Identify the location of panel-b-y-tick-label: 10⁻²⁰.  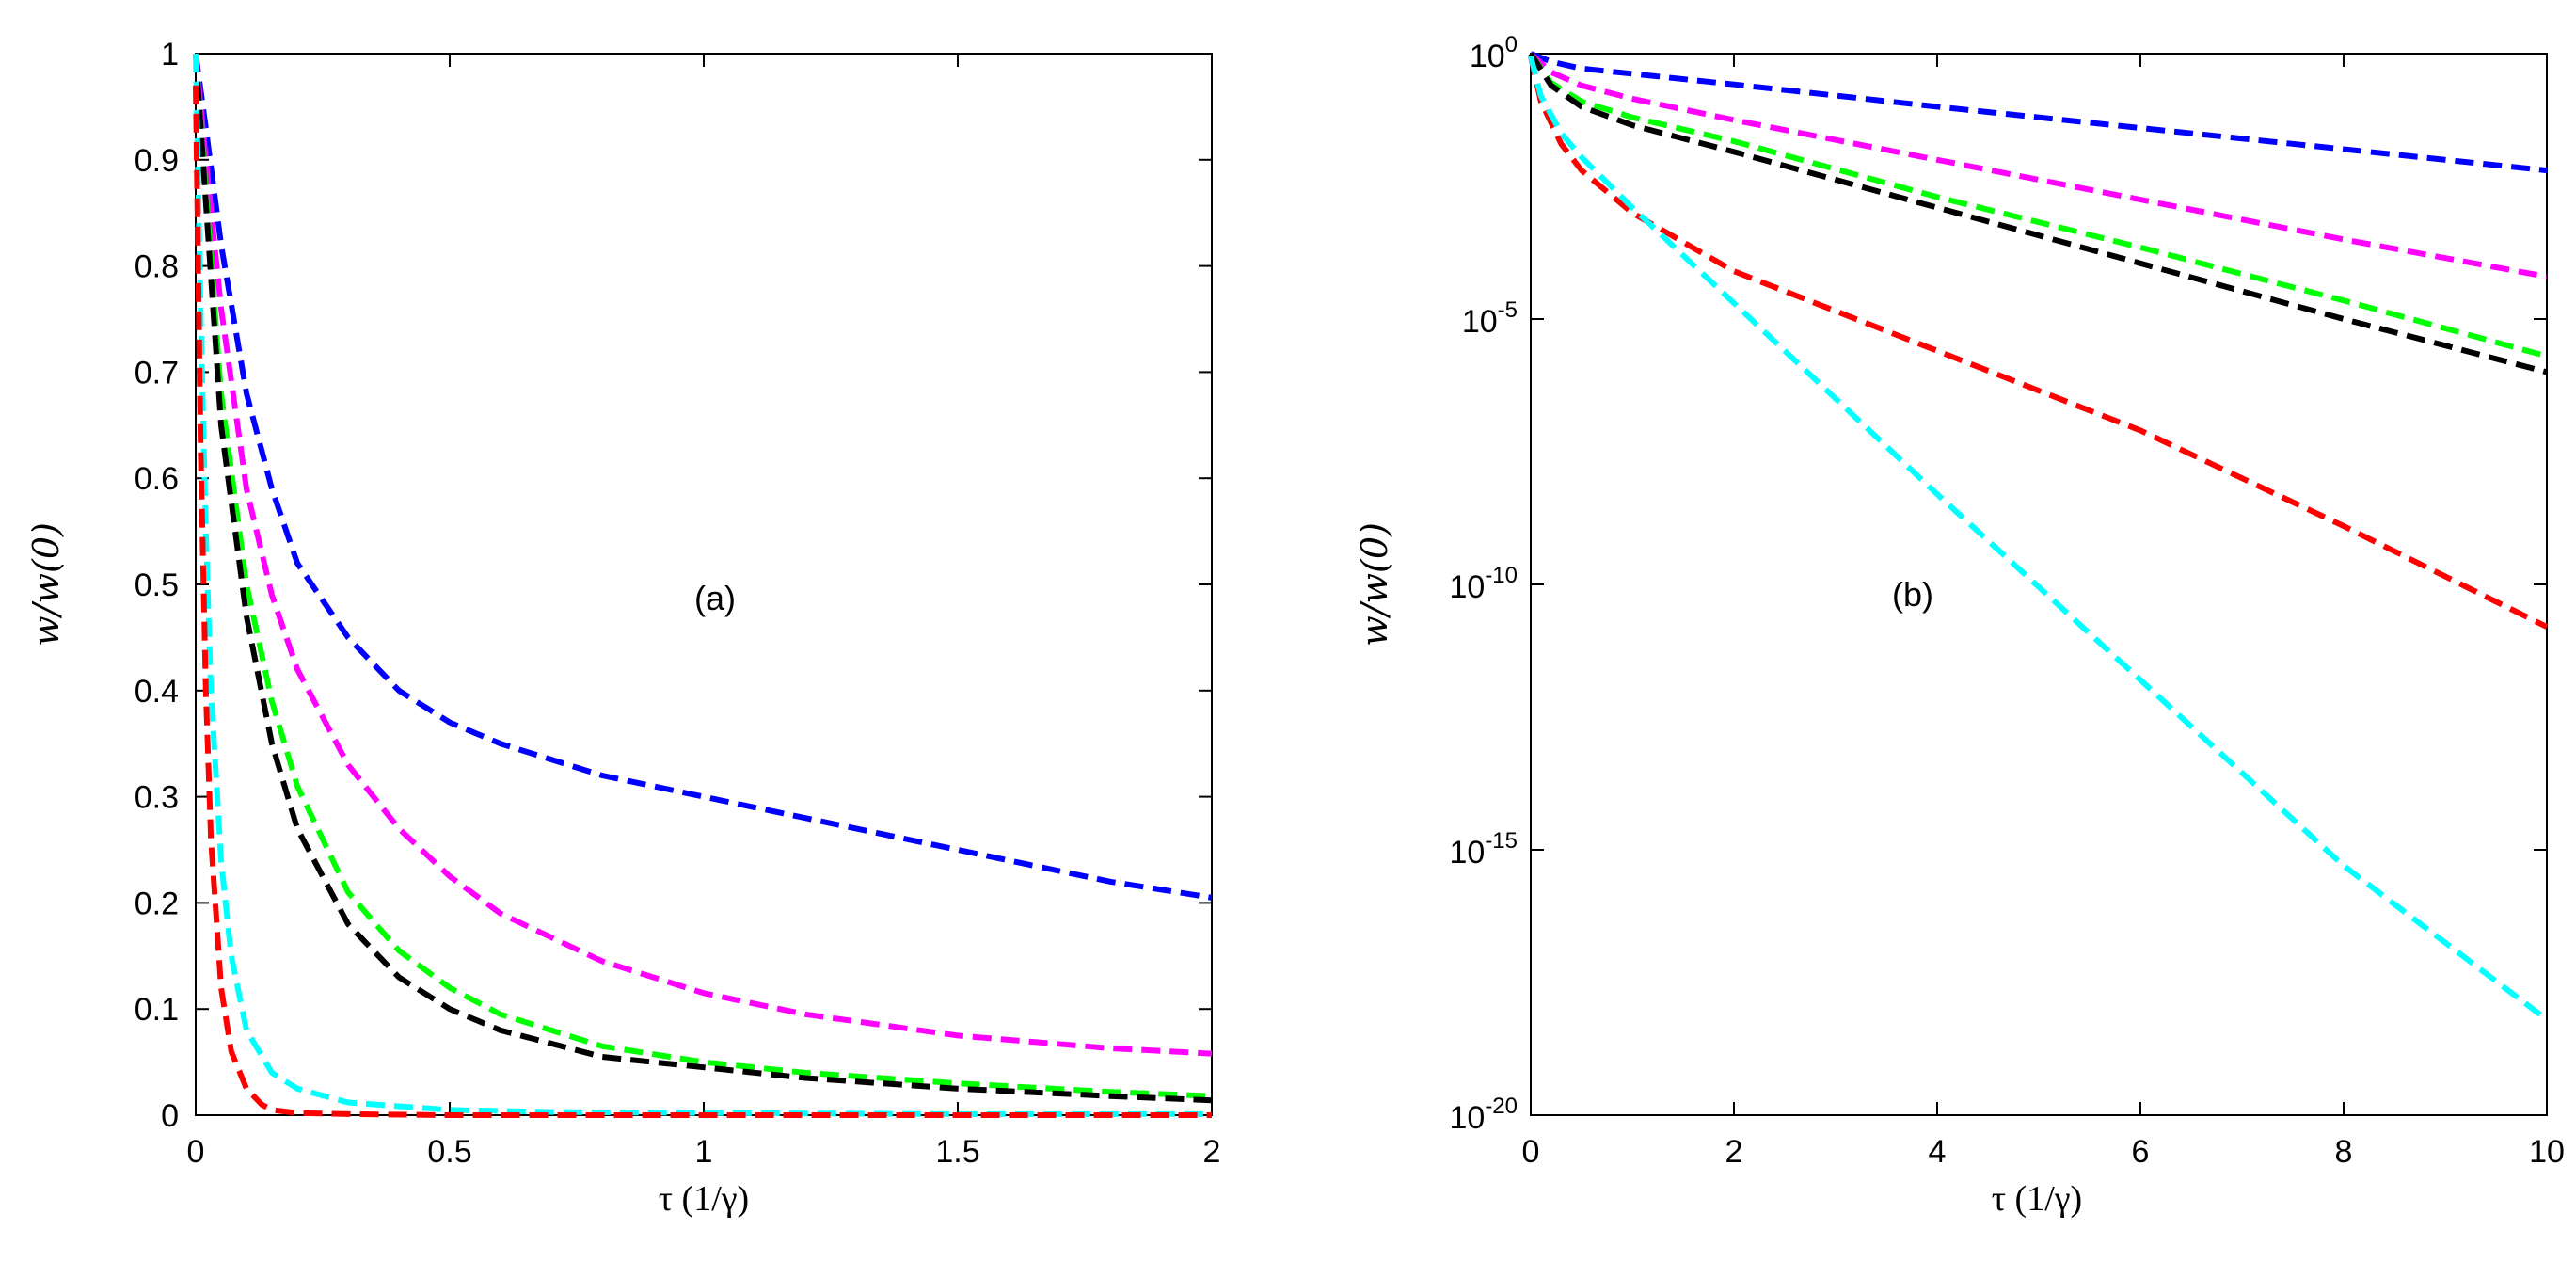
(1484, 1115).